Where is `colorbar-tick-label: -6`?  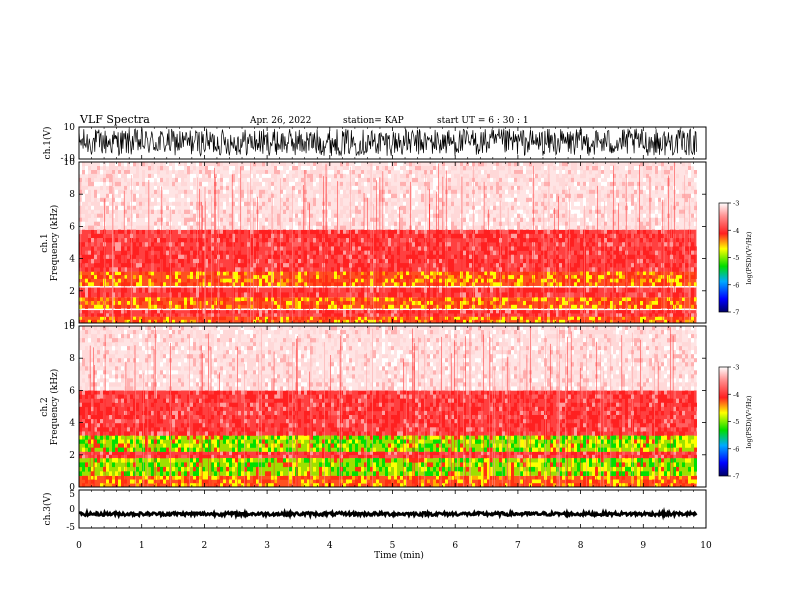
colorbar-tick-label: -6 is located at coordinates (736, 285).